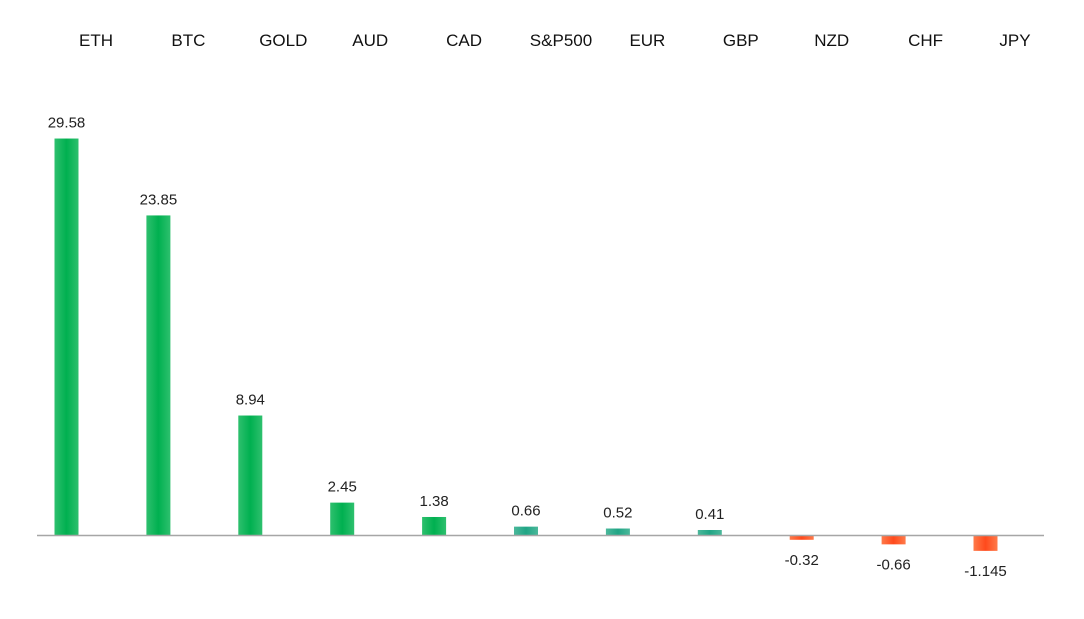  What do you see at coordinates (893, 540) in the screenshot?
I see `bar-chf` at bounding box center [893, 540].